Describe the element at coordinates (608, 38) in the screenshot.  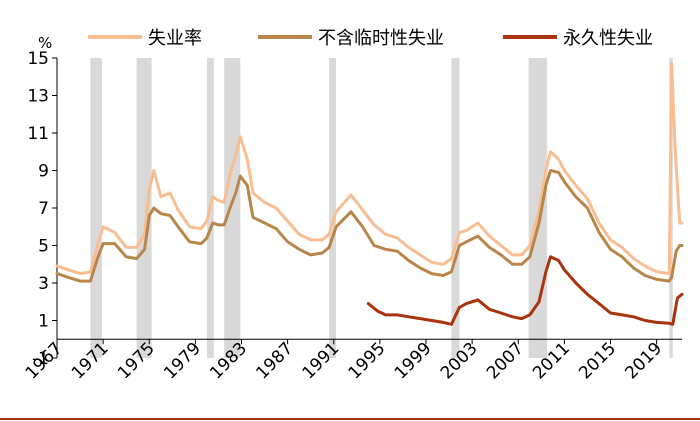
I see `legend-label-3: 永久性失业` at that location.